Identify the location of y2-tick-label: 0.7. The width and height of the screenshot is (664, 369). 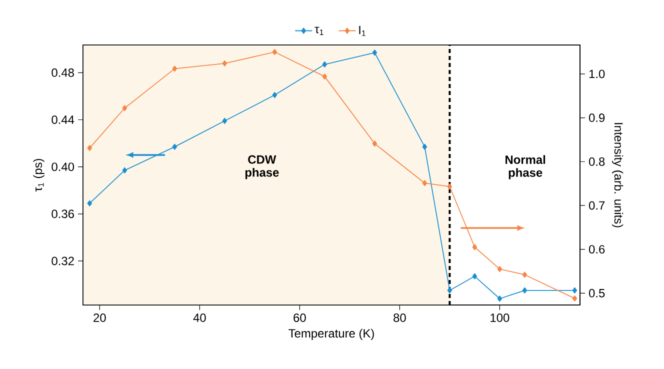
(596, 205).